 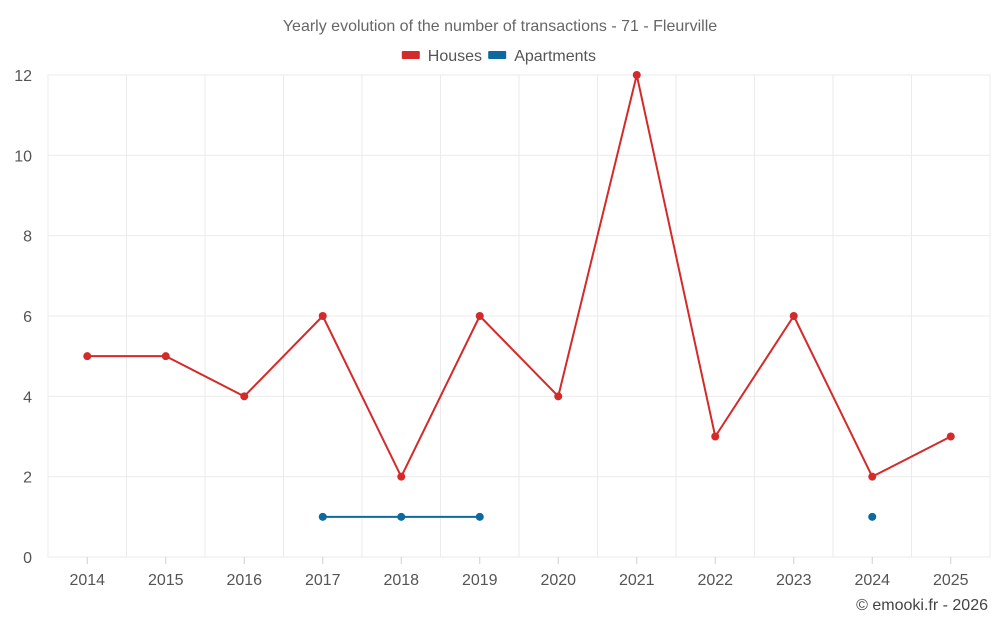 I want to click on x-tick-label: 2022, so click(x=715, y=580).